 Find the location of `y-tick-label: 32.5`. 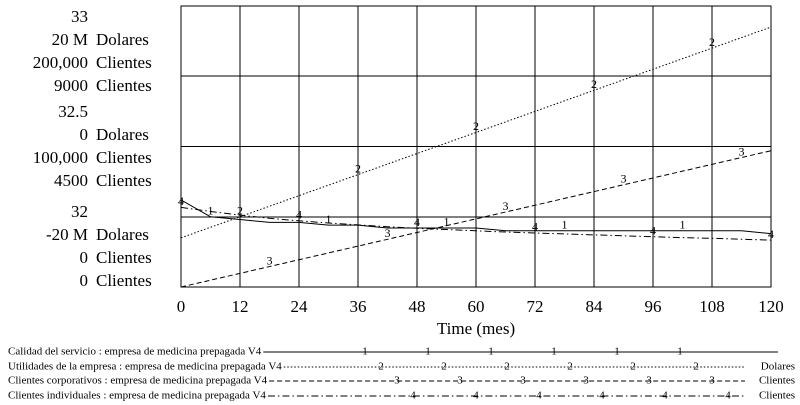

y-tick-label: 32.5 is located at coordinates (73, 111).